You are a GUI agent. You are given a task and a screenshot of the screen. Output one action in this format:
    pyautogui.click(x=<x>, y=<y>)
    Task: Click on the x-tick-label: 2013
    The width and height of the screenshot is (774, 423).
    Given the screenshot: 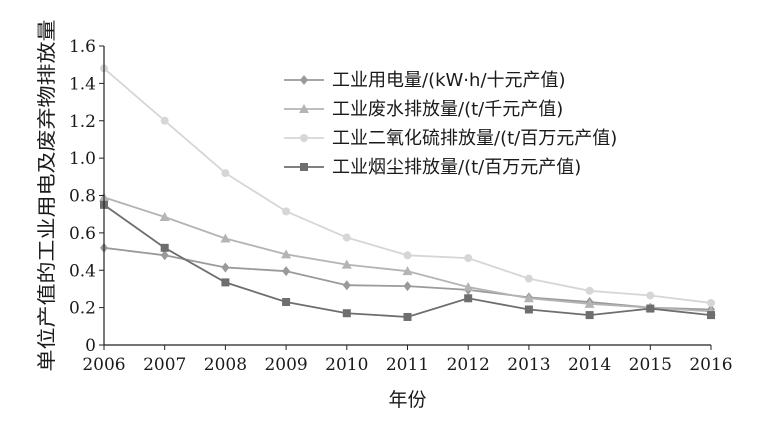 What is the action you would take?
    pyautogui.click(x=528, y=365)
    